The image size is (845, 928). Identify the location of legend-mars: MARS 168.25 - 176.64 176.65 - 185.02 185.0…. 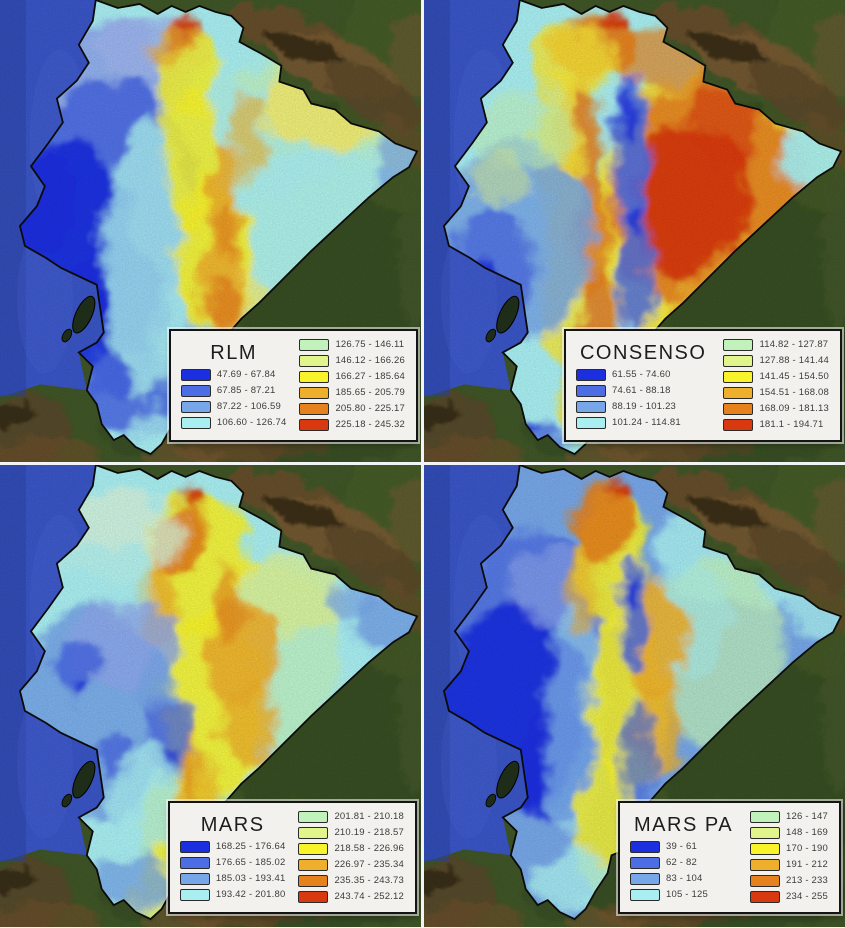
(292, 857).